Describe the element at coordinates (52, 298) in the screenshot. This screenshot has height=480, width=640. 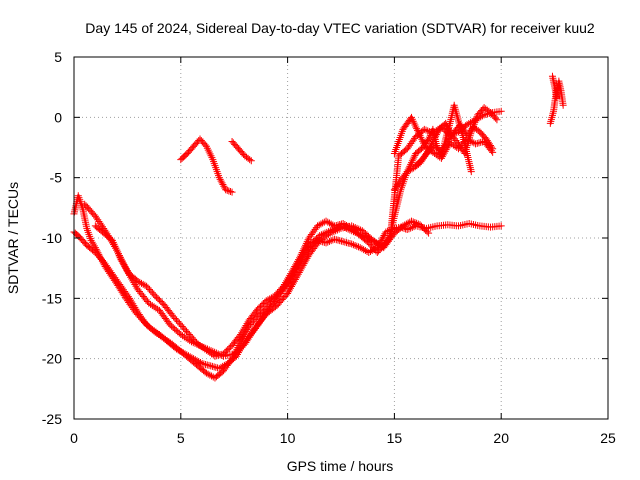
I see `y-tick-label: -15` at that location.